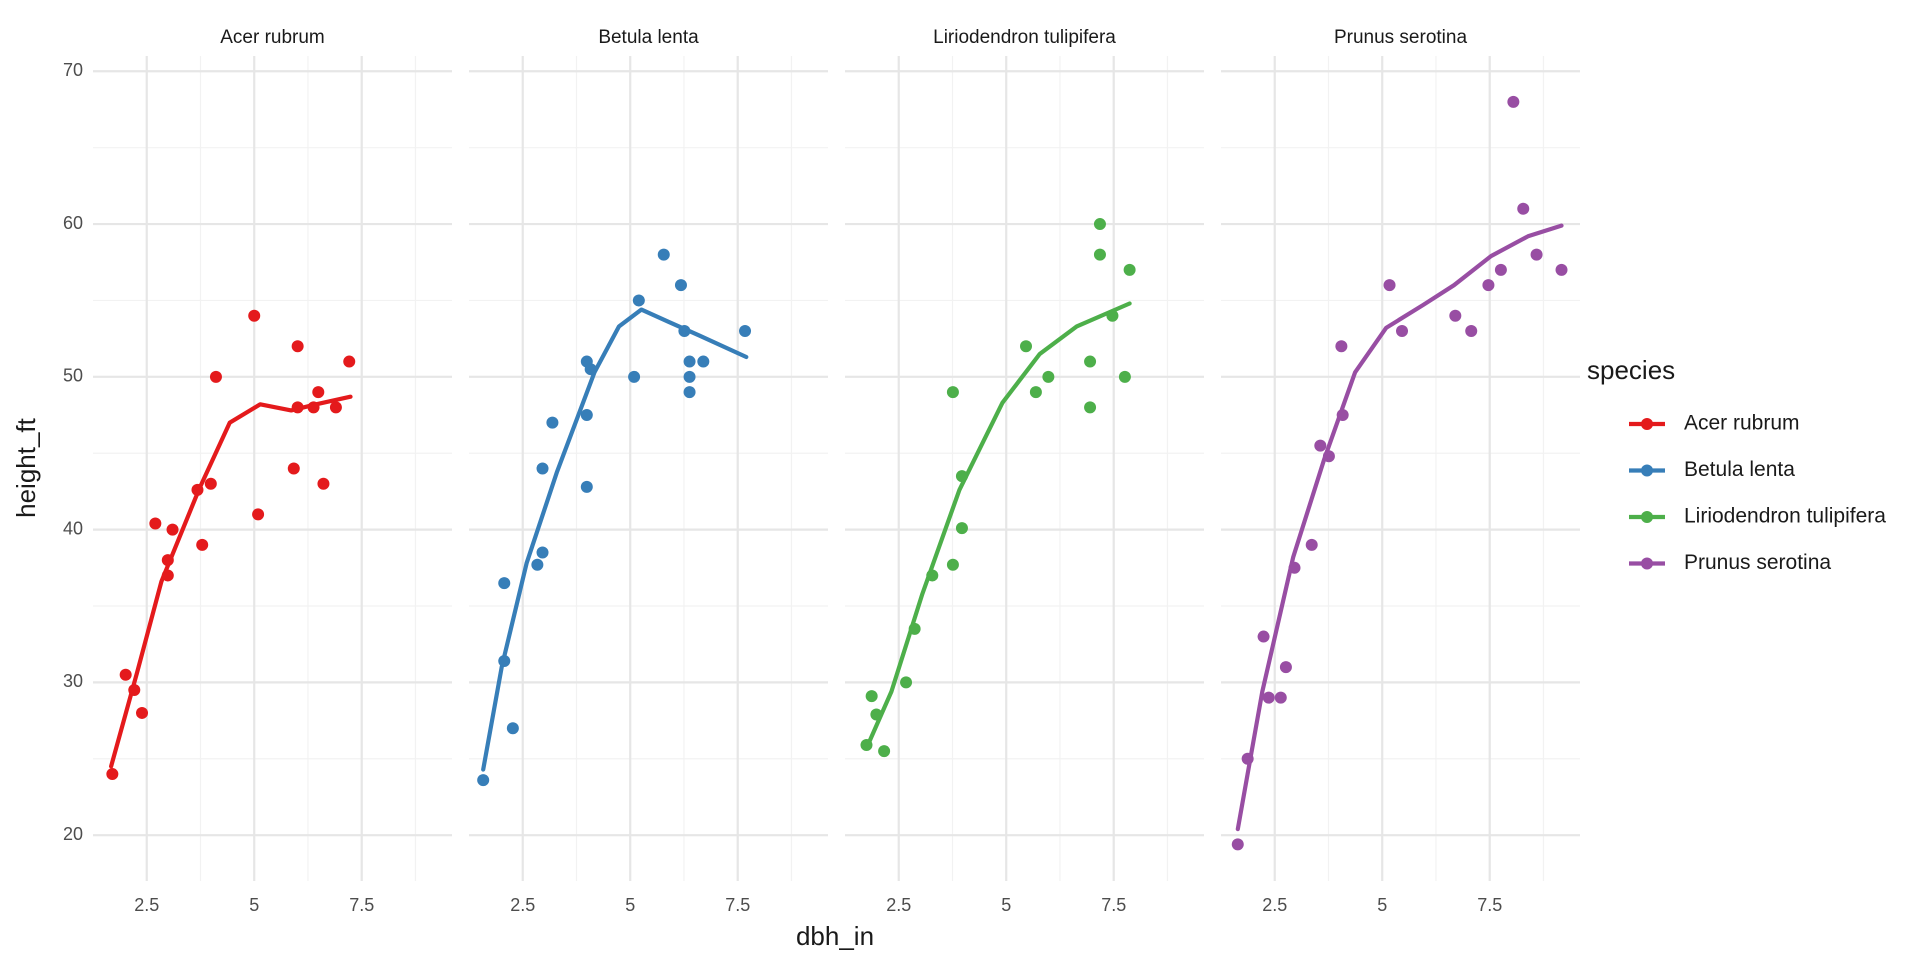 Image resolution: width=1920 pixels, height=960 pixels. What do you see at coordinates (73, 376) in the screenshot?
I see `y-tick-label: 50` at bounding box center [73, 376].